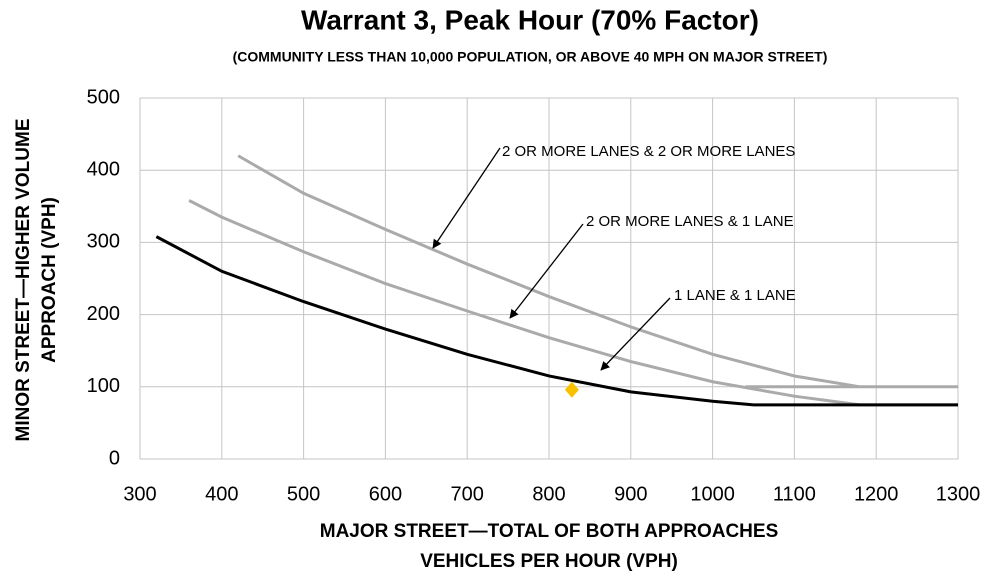 The height and width of the screenshot is (575, 985). I want to click on x-tick-label: 700, so click(467, 494).